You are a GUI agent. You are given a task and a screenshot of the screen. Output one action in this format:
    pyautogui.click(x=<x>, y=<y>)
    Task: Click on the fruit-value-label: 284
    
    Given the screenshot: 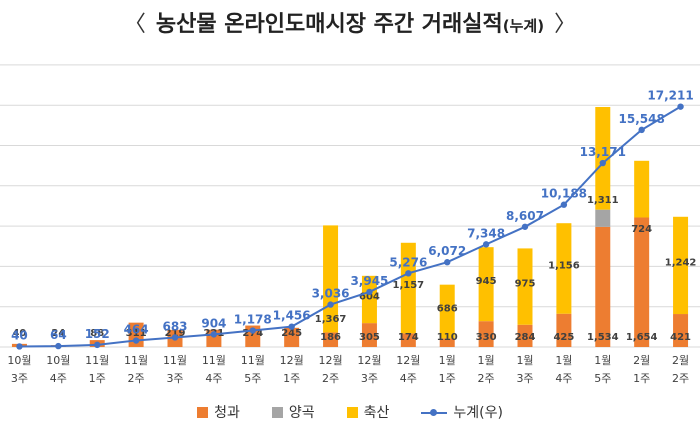 What is the action you would take?
    pyautogui.click(x=525, y=337)
    